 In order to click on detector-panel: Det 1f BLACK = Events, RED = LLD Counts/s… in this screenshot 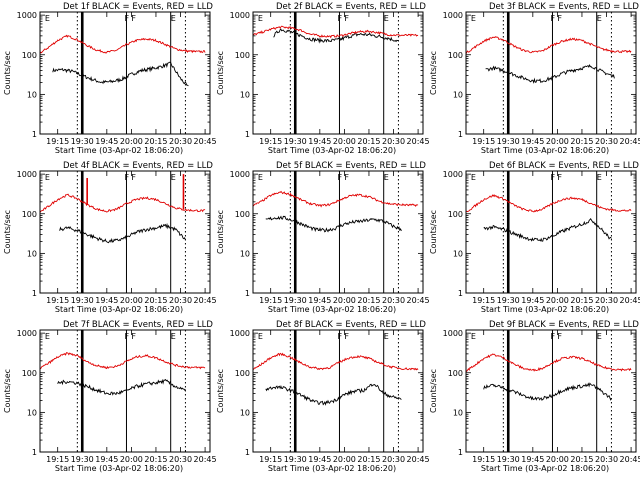, I will do `click(110, 78)`.